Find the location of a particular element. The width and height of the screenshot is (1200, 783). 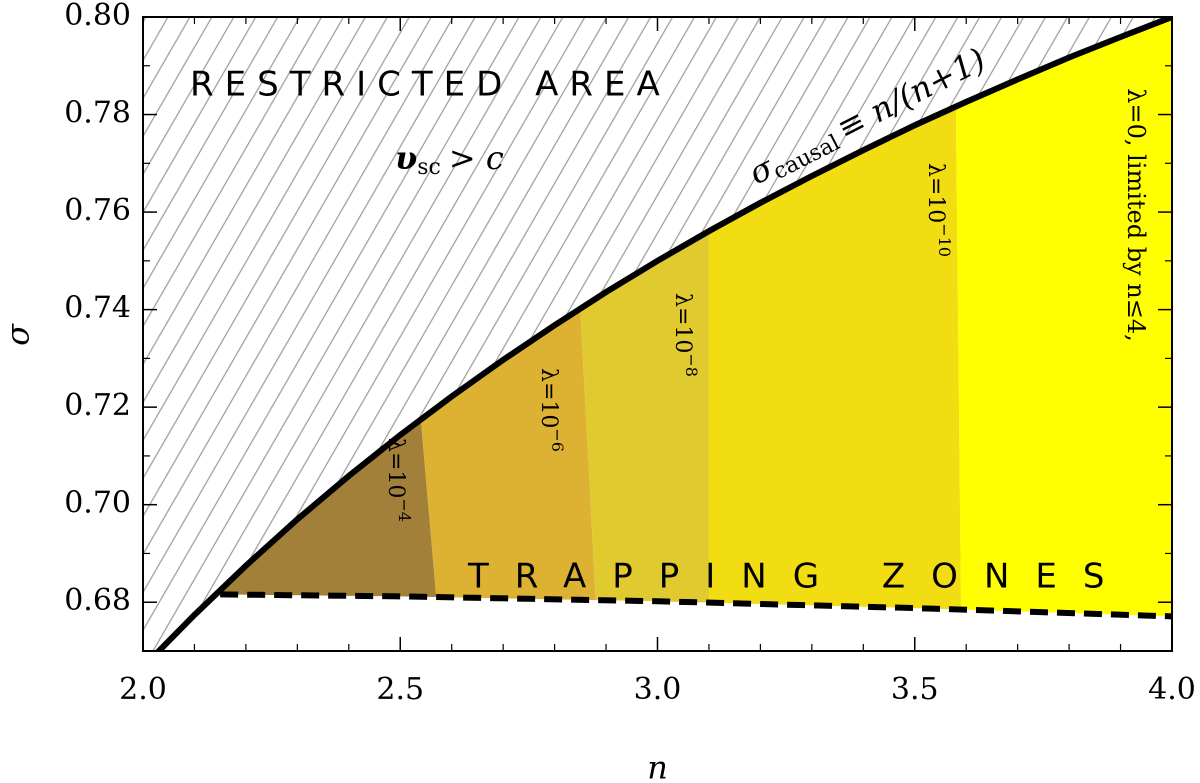

region-label: λ=10−4 is located at coordinates (399, 480).